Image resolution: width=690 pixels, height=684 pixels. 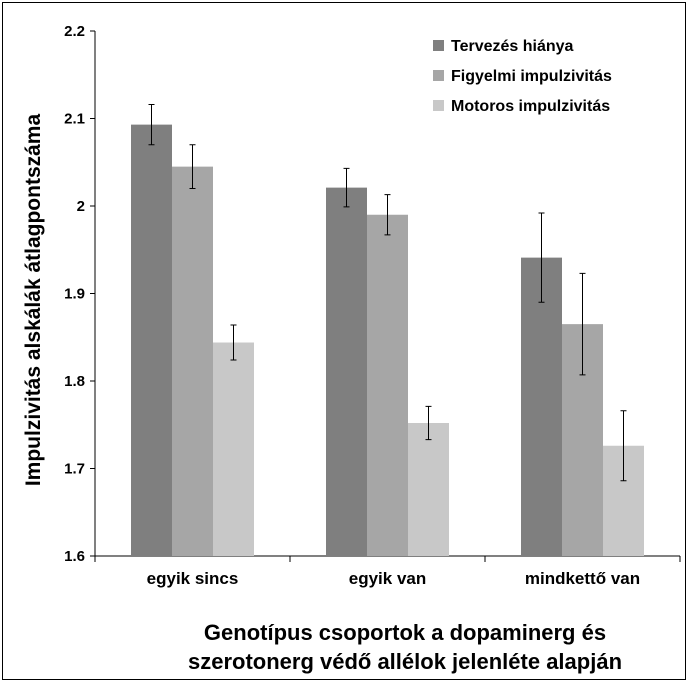 What do you see at coordinates (74, 556) in the screenshot?
I see `y-tick-label: 1.6` at bounding box center [74, 556].